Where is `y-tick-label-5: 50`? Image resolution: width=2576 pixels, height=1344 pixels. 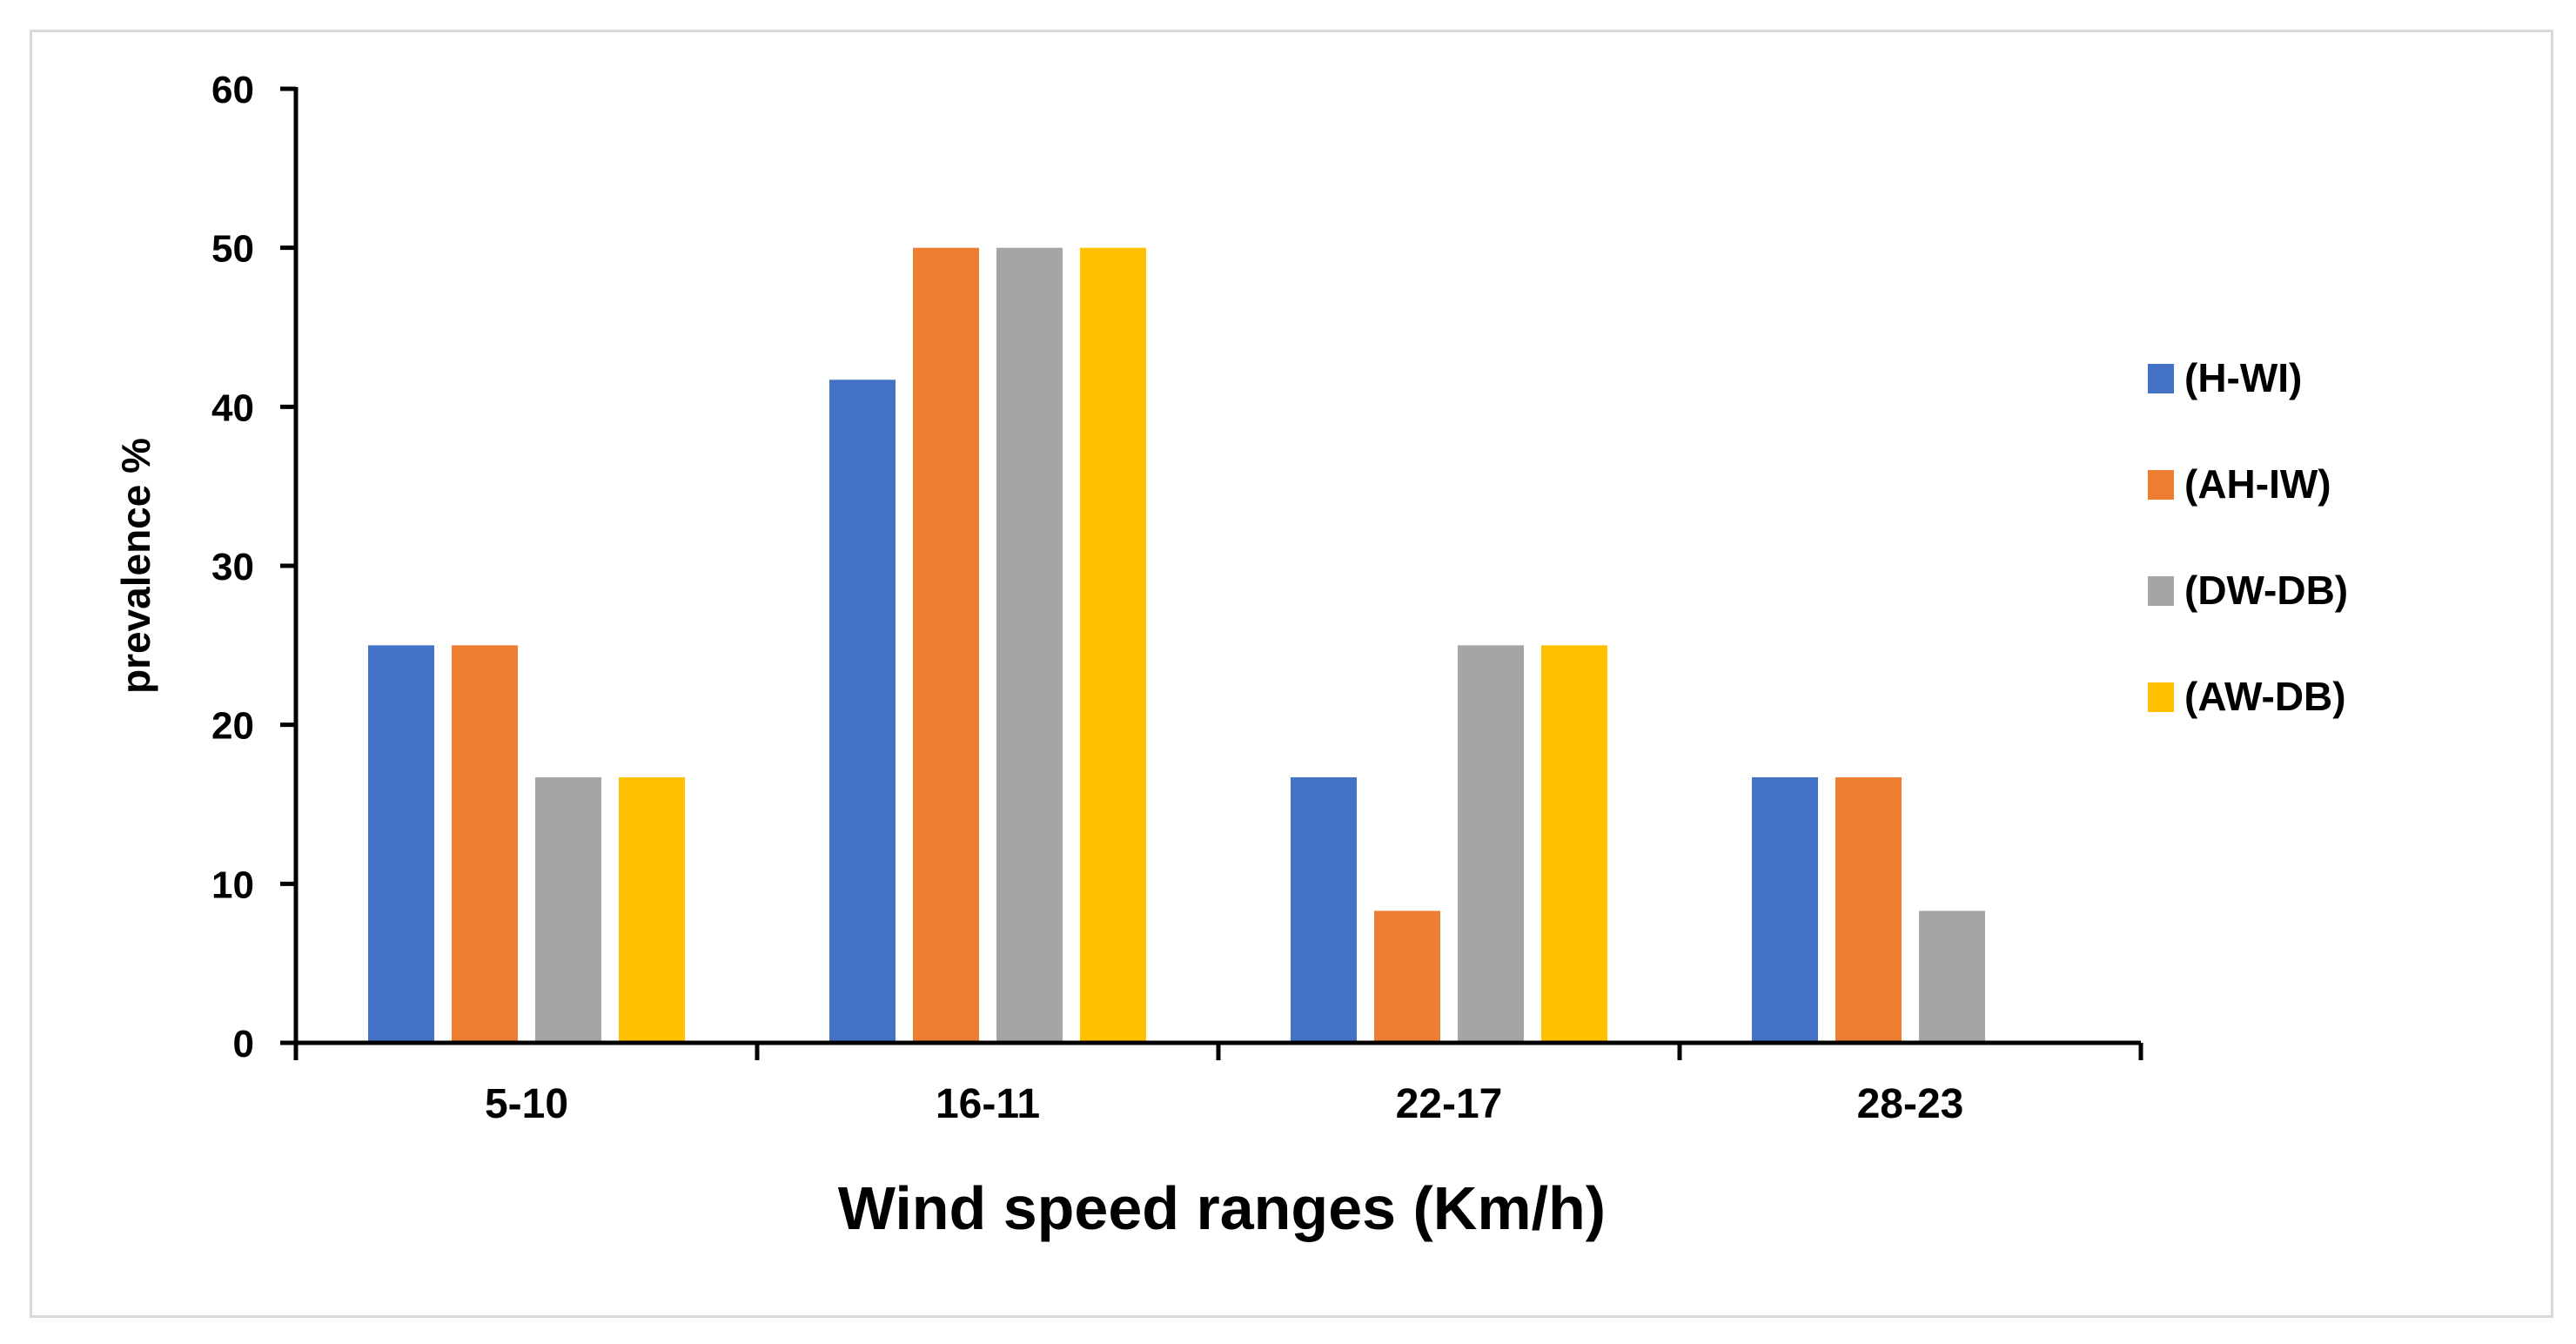
y-tick-label-5: 50 is located at coordinates (233, 249).